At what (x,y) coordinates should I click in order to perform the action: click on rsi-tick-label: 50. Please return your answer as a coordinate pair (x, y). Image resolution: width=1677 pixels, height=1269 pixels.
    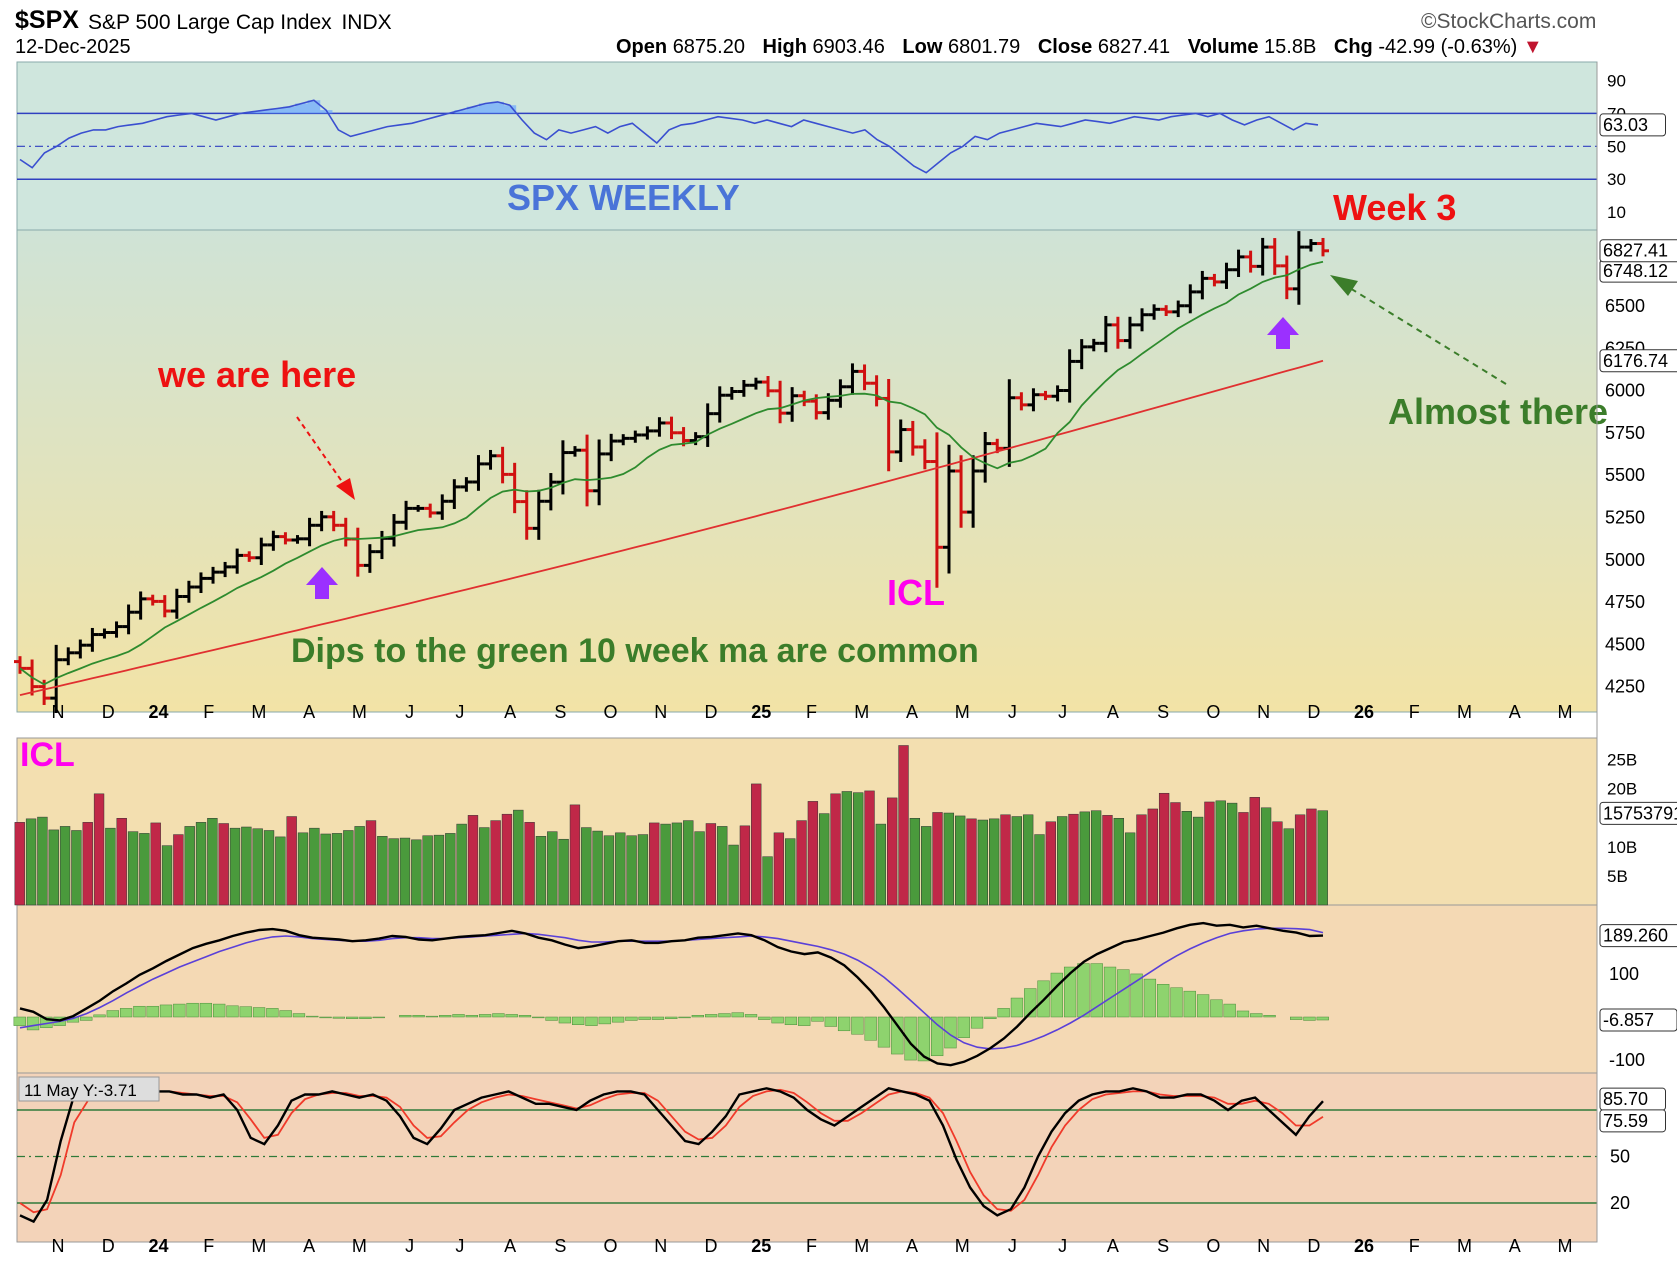
    Looking at the image, I should click on (1616, 146).